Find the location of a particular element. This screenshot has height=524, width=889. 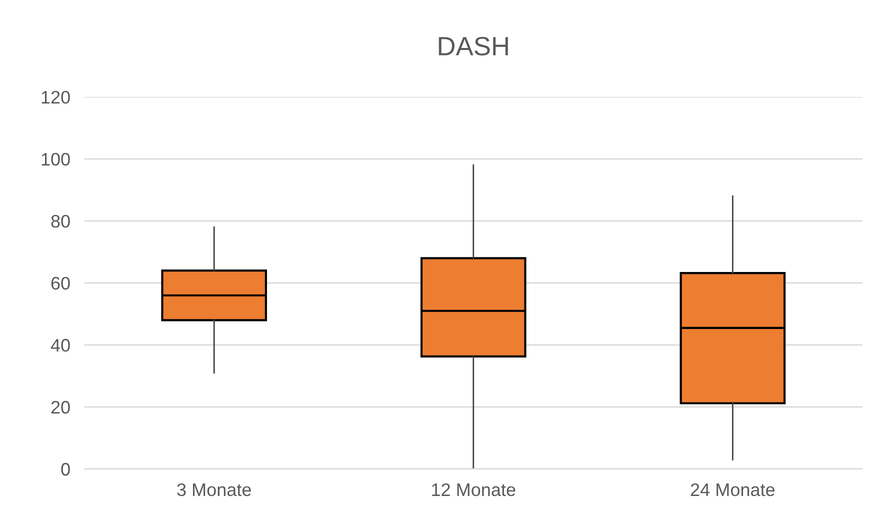

y-tick-label: 120 is located at coordinates (56, 97).